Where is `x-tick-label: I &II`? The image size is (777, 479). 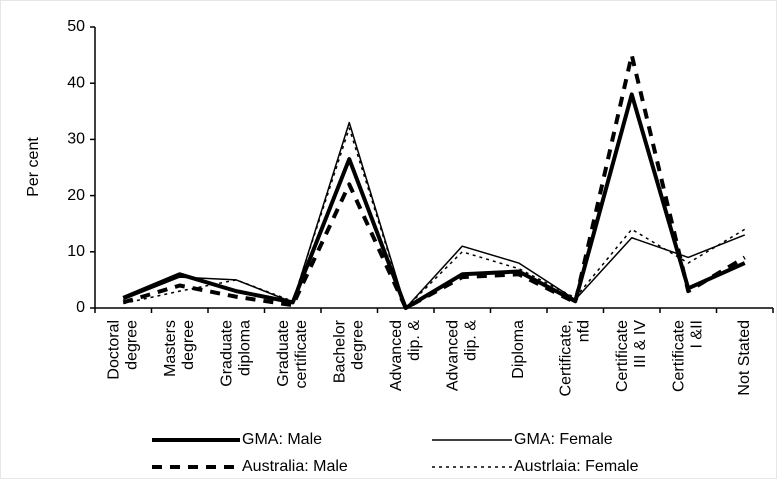
x-tick-label: I &II is located at coordinates (696, 334).